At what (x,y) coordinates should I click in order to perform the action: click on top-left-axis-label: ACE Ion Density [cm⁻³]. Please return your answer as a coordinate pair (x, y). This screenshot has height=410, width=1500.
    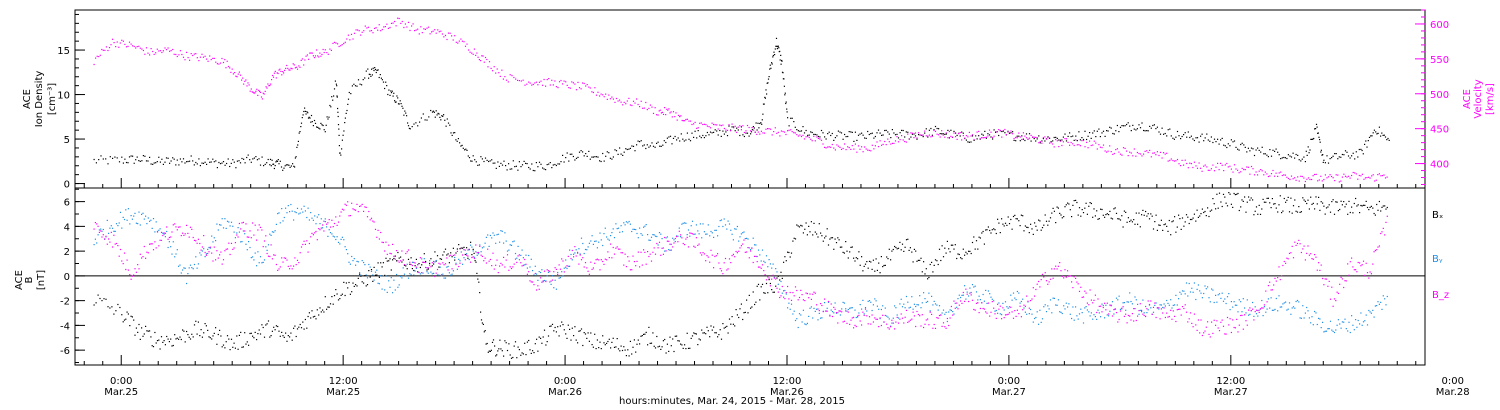
    Looking at the image, I should click on (40, 99).